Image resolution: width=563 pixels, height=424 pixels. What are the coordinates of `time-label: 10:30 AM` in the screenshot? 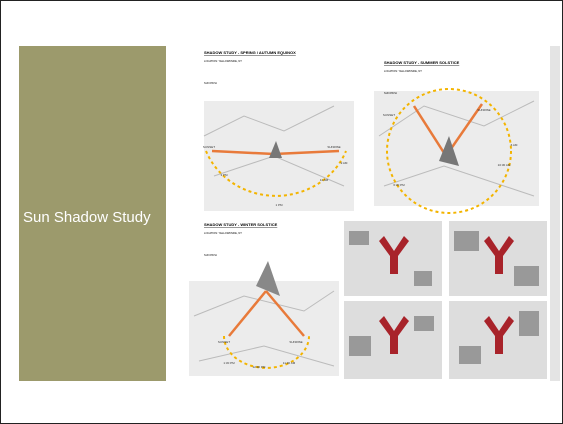 It's located at (504, 165).